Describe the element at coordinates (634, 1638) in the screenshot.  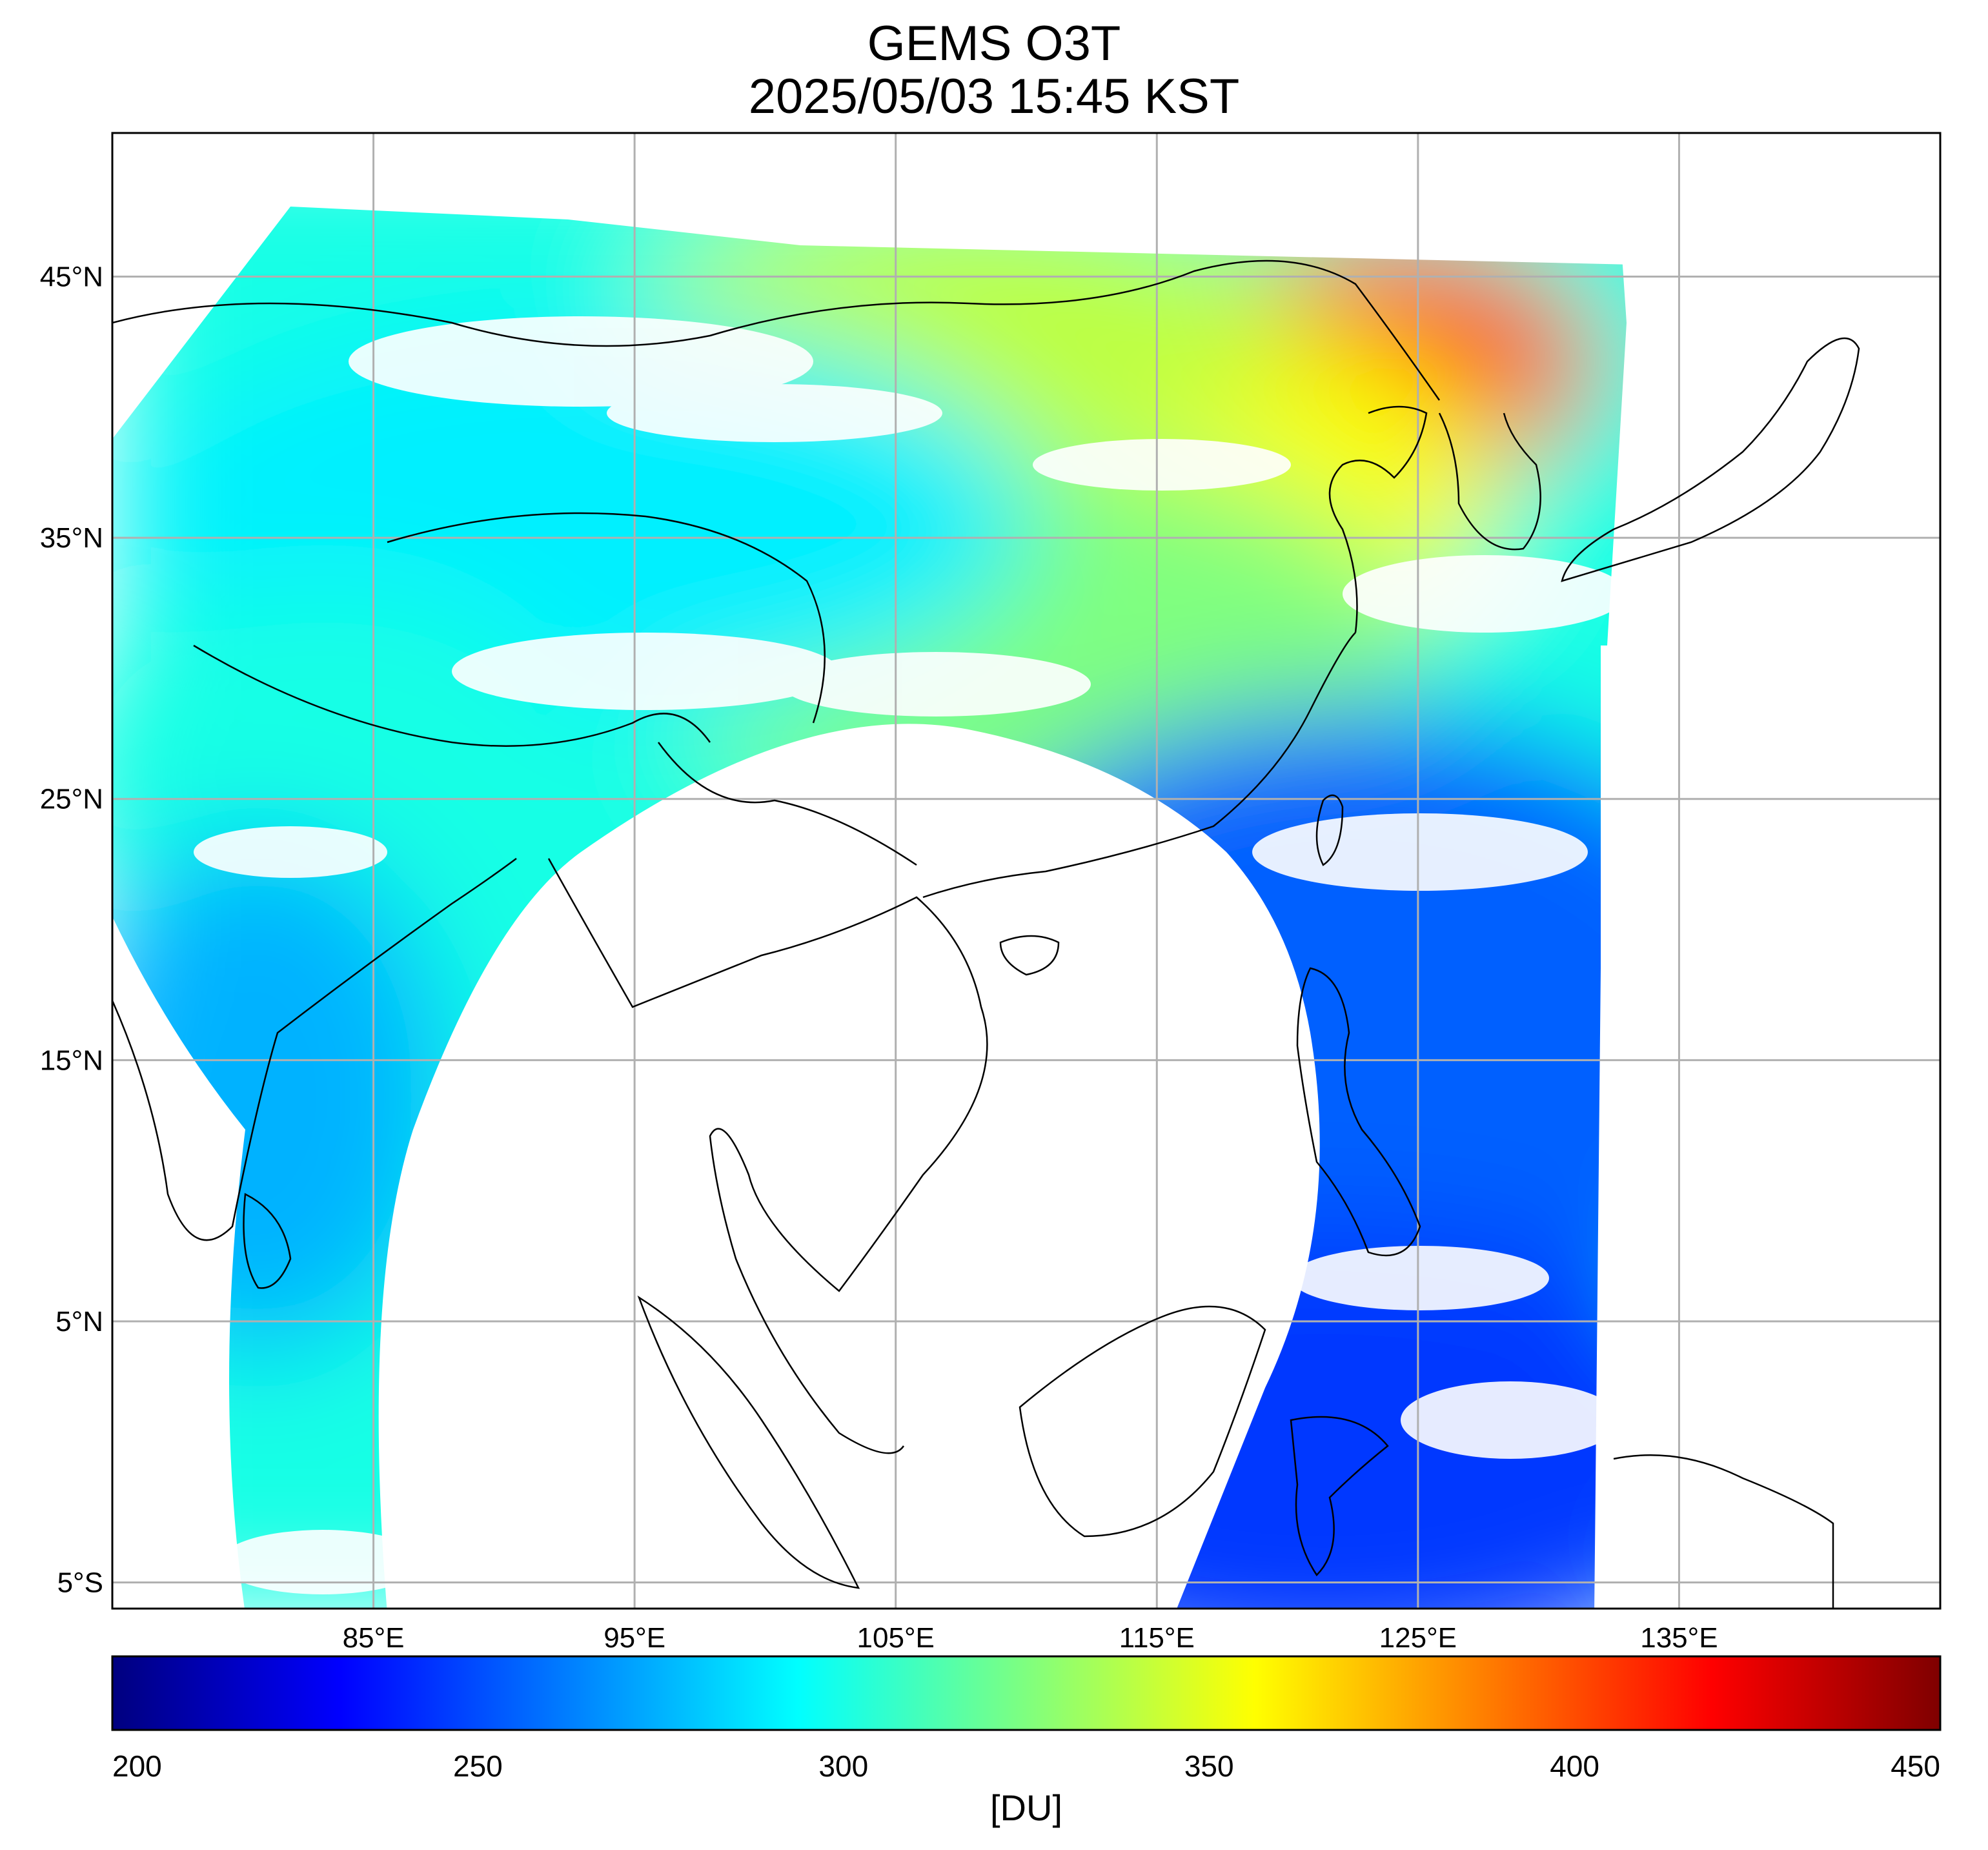
I see `lon-tick-label: 95°E` at that location.